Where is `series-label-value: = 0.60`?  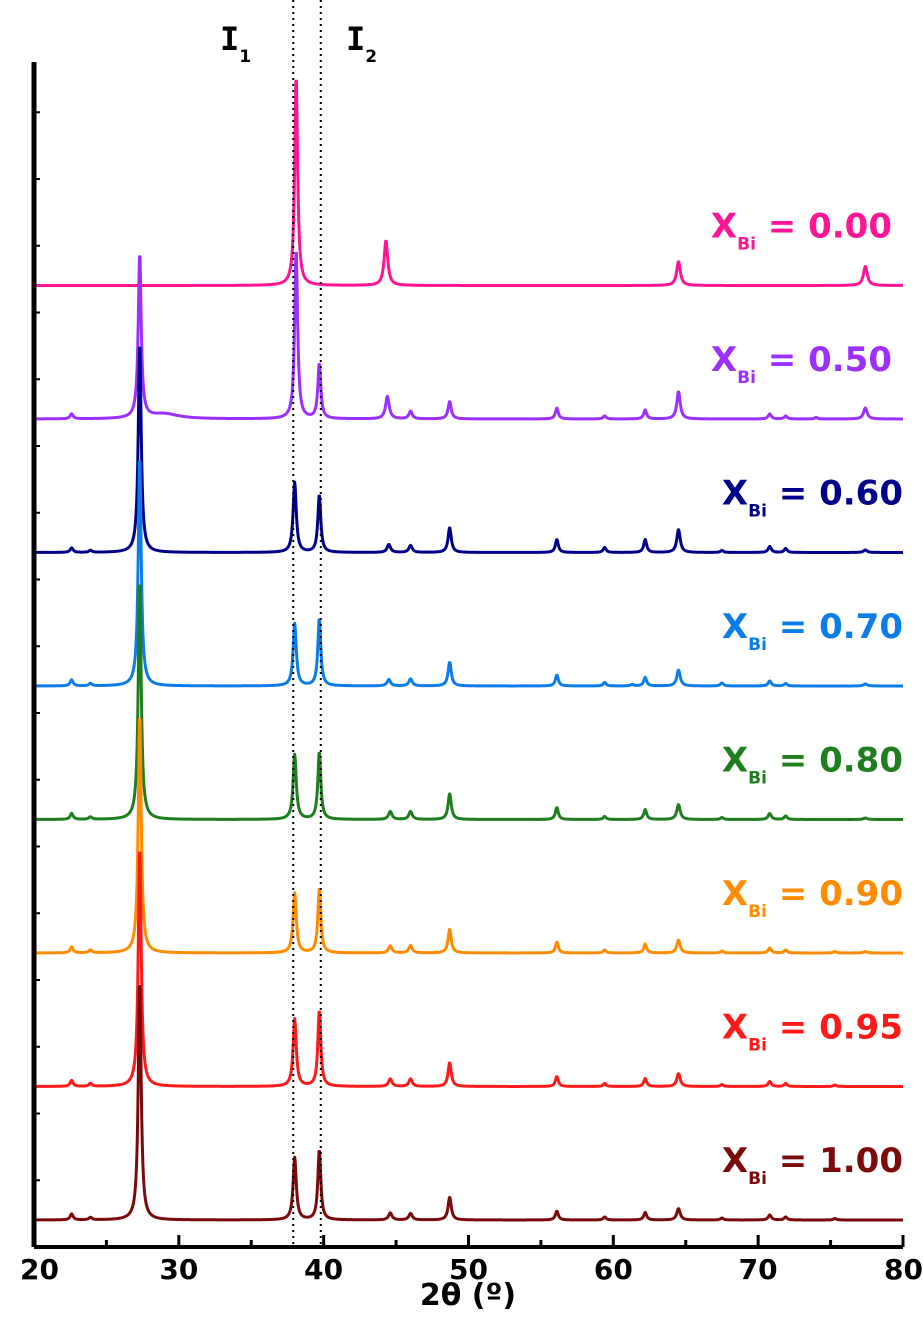
series-label-value: = 0.60 is located at coordinates (835, 494).